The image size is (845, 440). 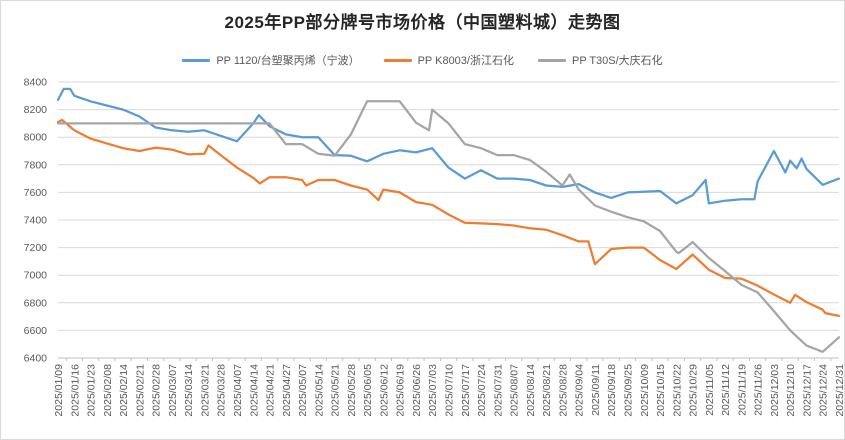 I want to click on y-axis-tick-label: 6400, so click(x=36, y=359).